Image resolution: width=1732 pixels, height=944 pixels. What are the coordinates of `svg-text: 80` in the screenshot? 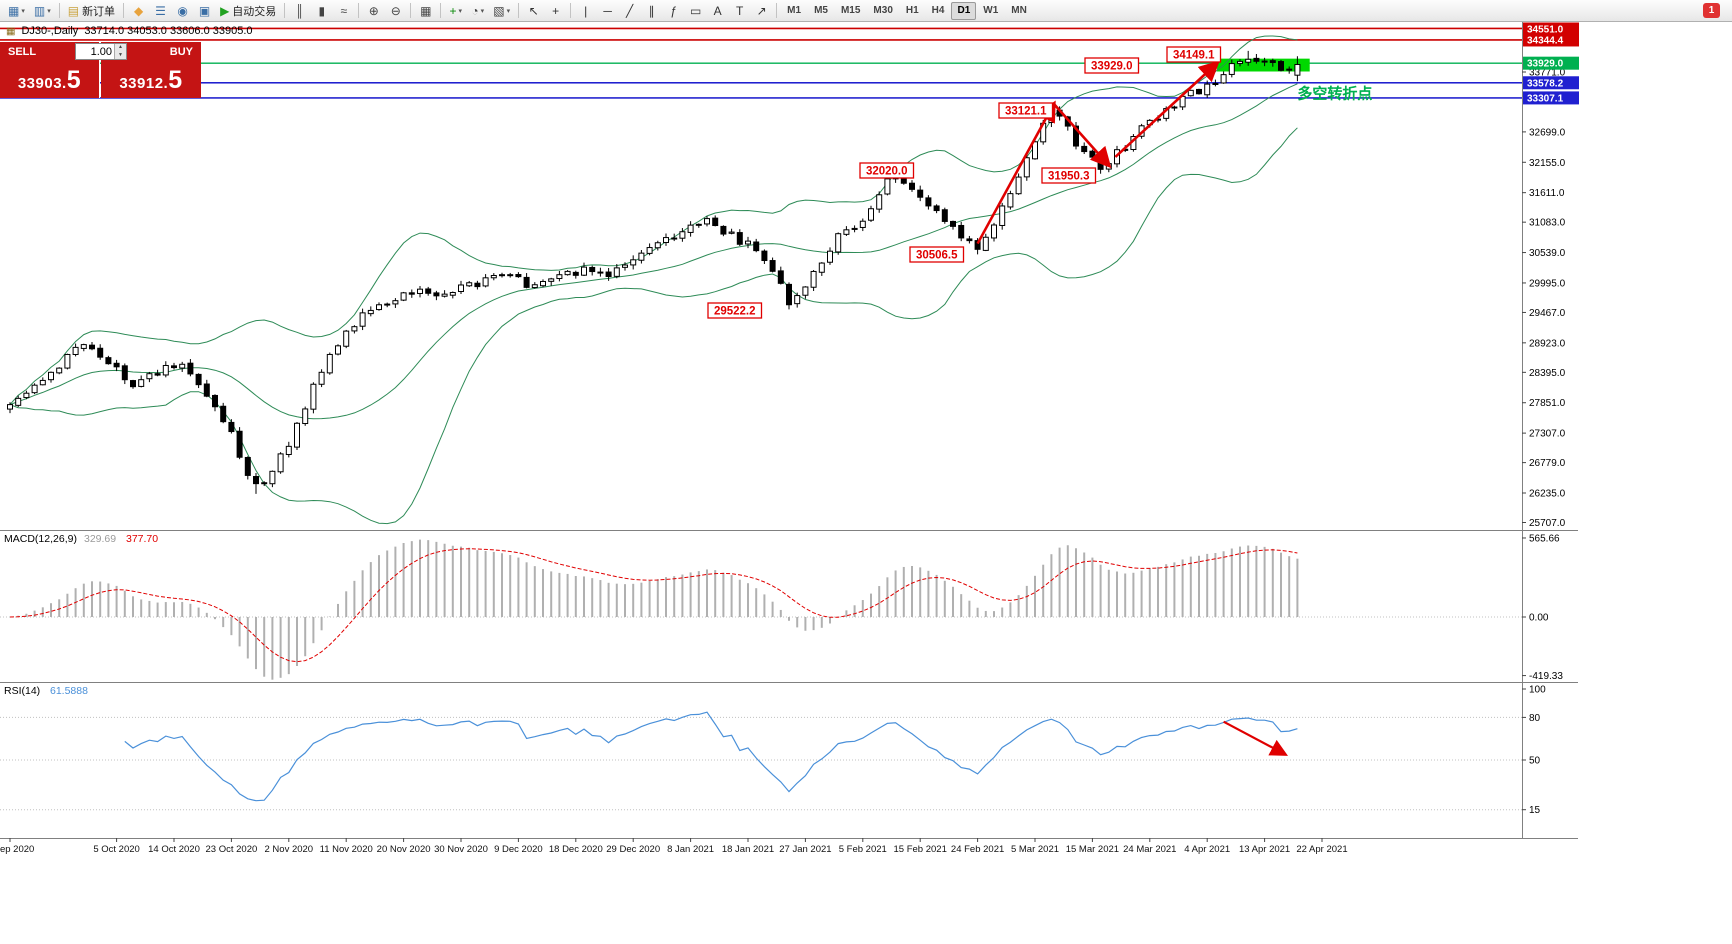 It's located at (1535, 718).